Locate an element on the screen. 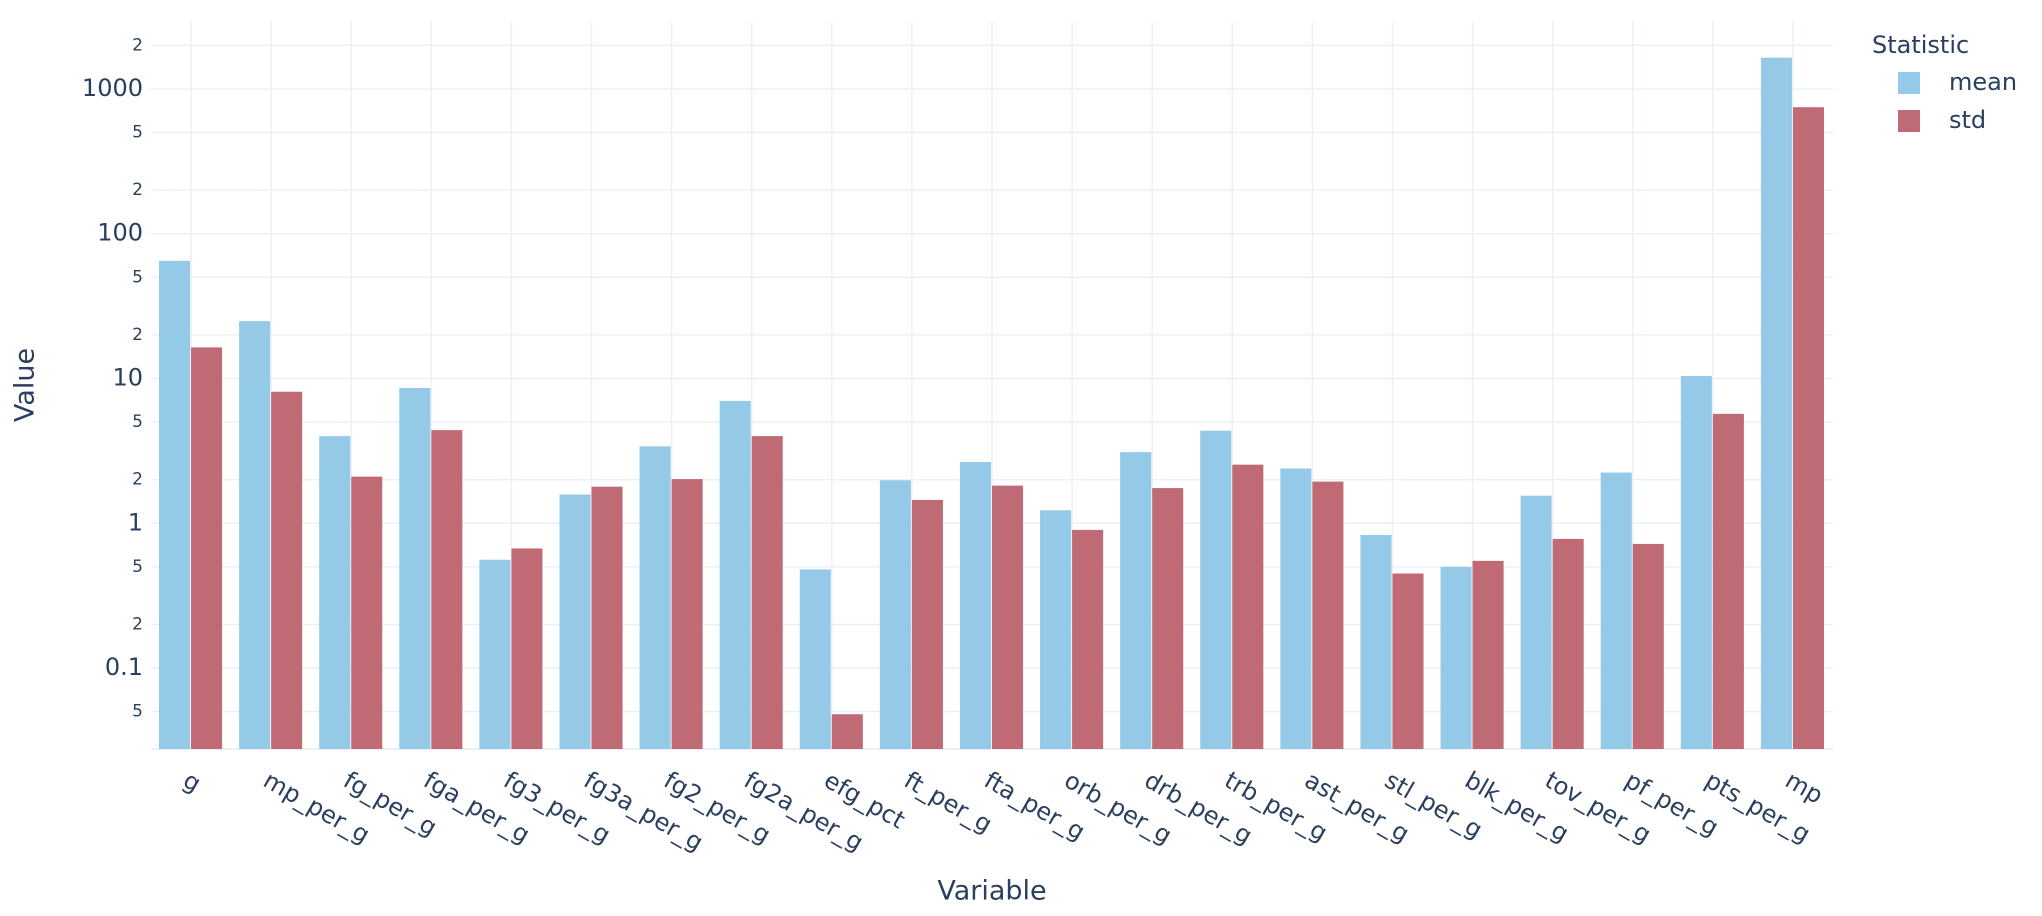 The width and height of the screenshot is (2042, 916). y-tick-label: 10 is located at coordinates (127, 378).